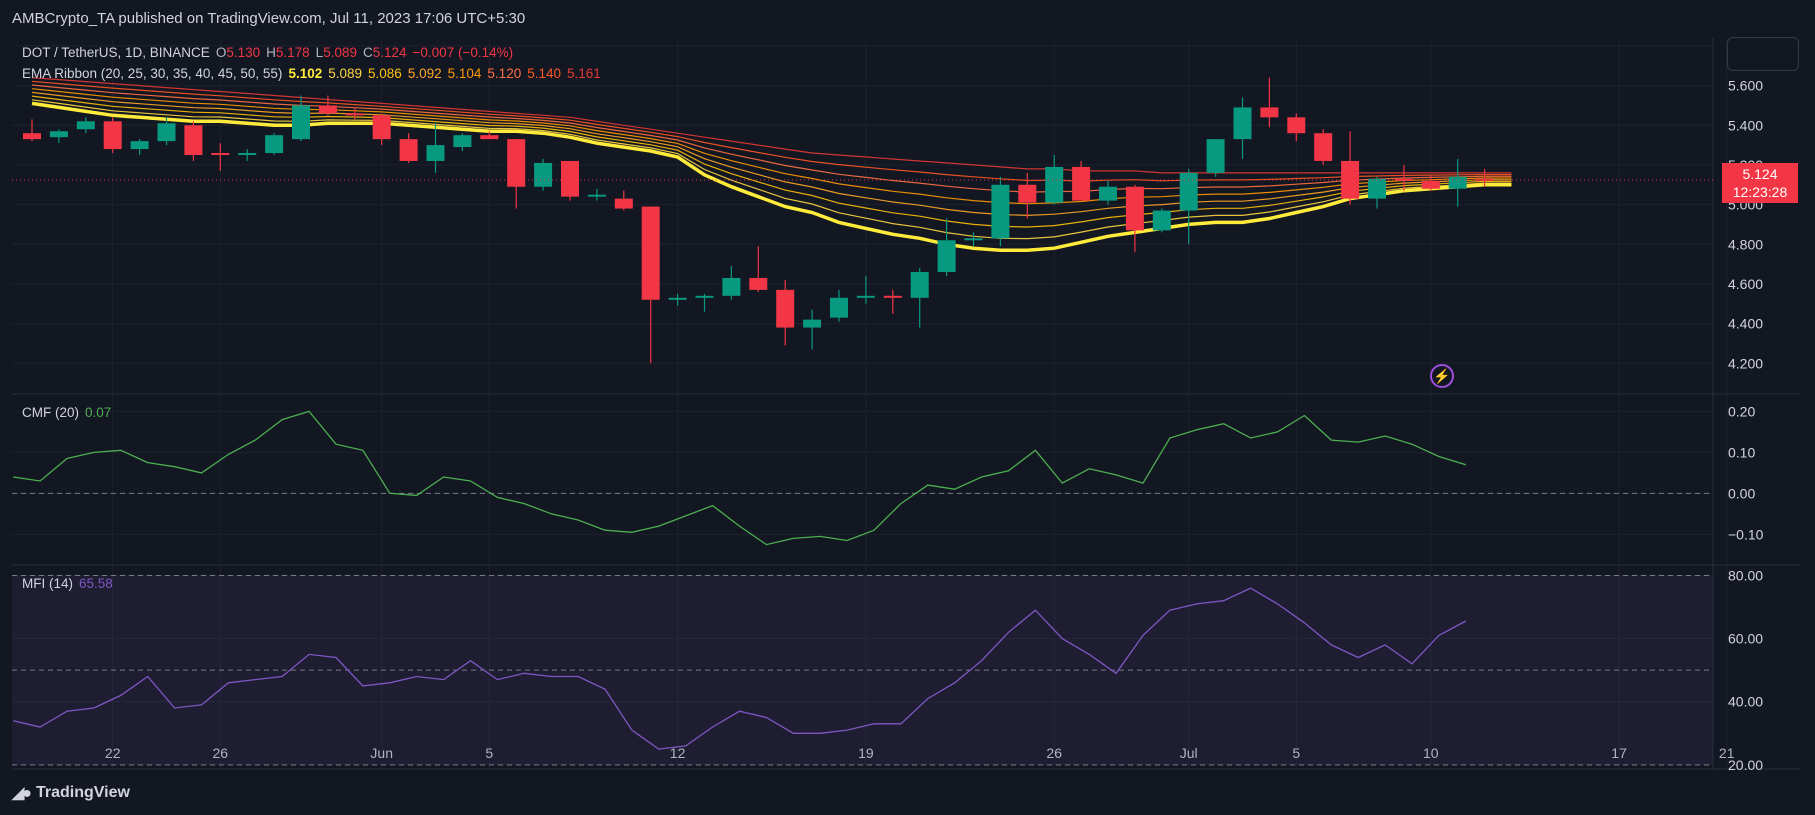 This screenshot has height=815, width=1815. I want to click on chart-settings-box, so click(1763, 54).